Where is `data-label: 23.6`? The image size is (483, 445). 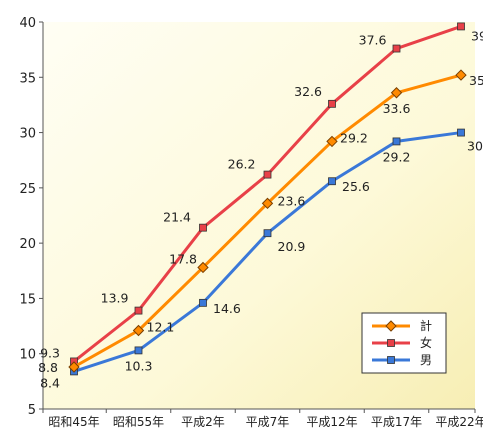
data-label: 23.6 is located at coordinates (292, 200).